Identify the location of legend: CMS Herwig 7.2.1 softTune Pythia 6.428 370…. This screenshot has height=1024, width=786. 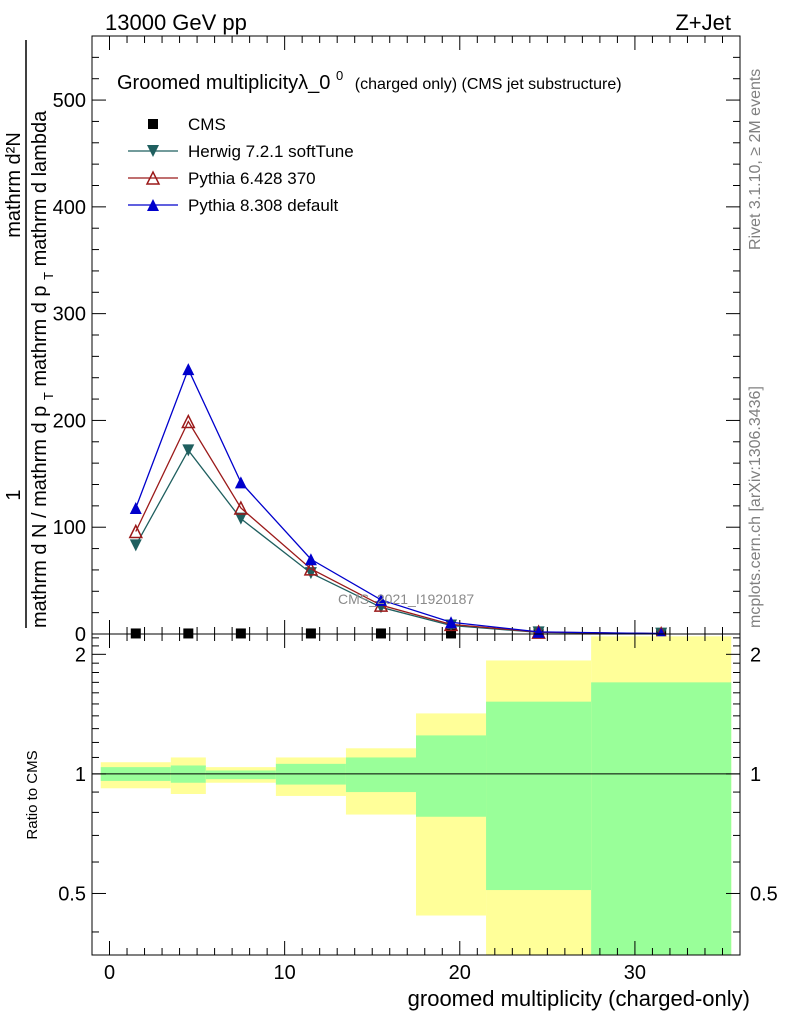
(241, 165).